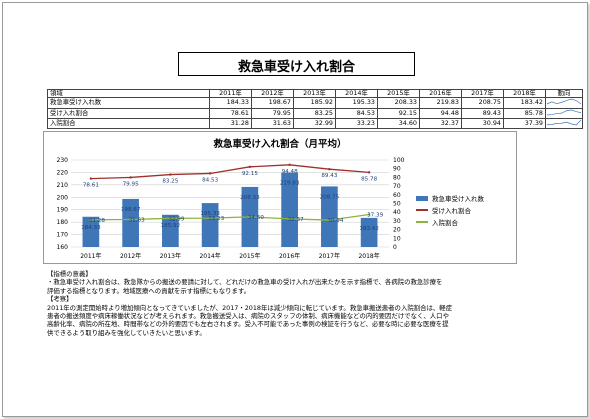  Describe the element at coordinates (395, 247) in the screenshot. I see `y2-tick-label: 0` at that location.